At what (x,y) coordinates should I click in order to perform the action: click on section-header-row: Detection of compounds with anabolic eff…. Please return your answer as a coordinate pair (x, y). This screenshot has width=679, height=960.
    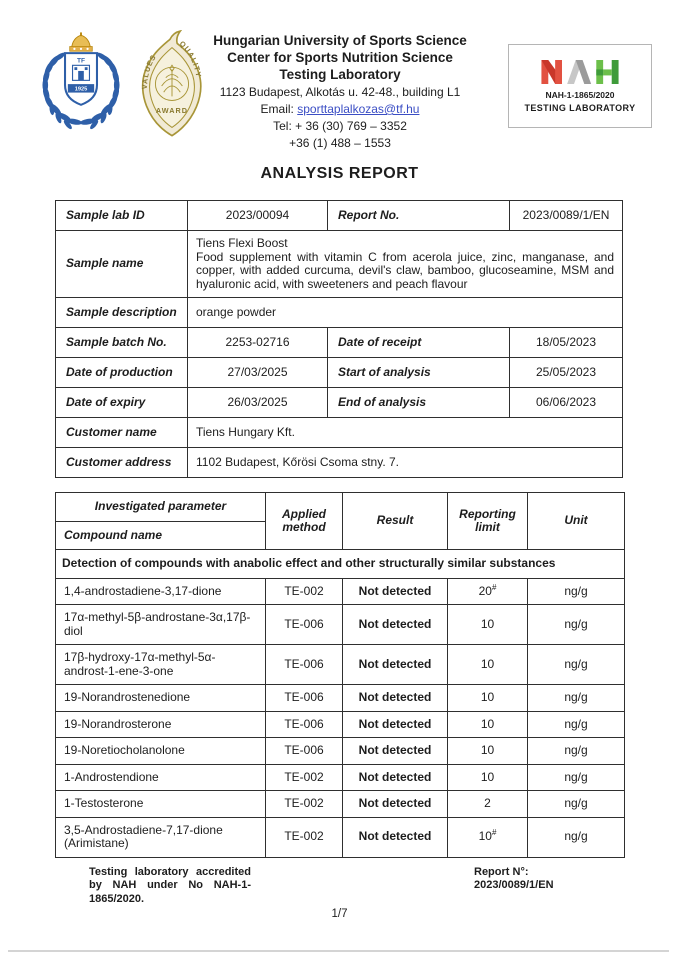
    Looking at the image, I should click on (340, 564).